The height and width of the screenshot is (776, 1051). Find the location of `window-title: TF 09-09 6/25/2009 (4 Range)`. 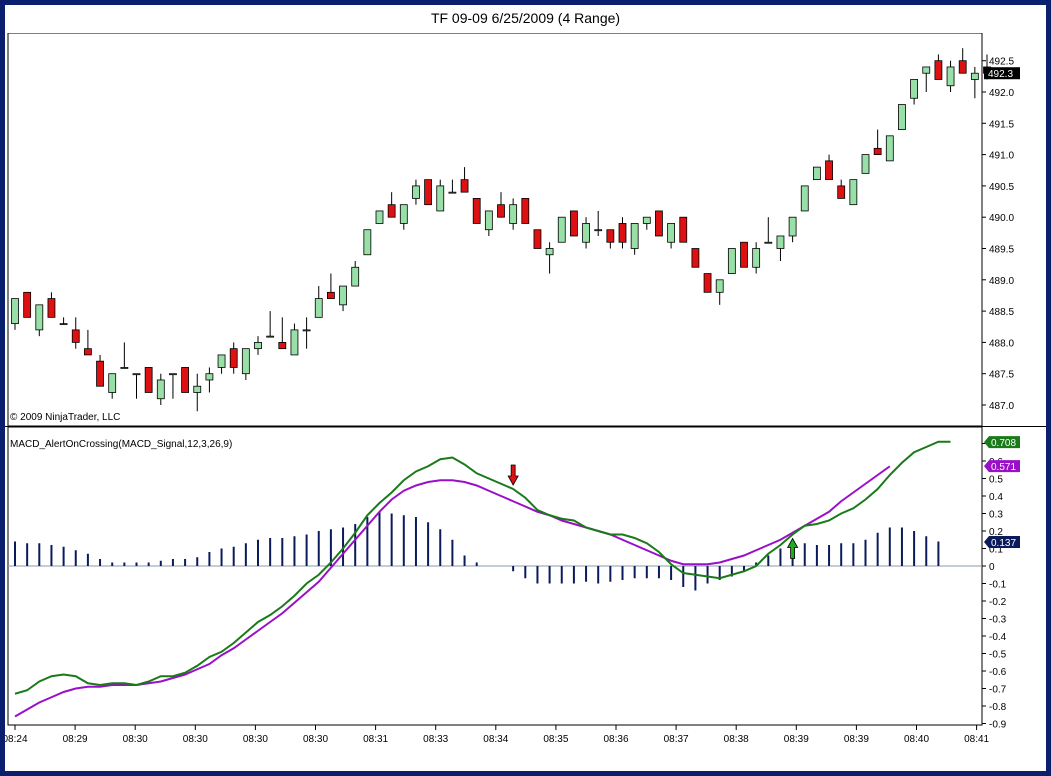

window-title: TF 09-09 6/25/2009 (4 Range) is located at coordinates (525, 18).